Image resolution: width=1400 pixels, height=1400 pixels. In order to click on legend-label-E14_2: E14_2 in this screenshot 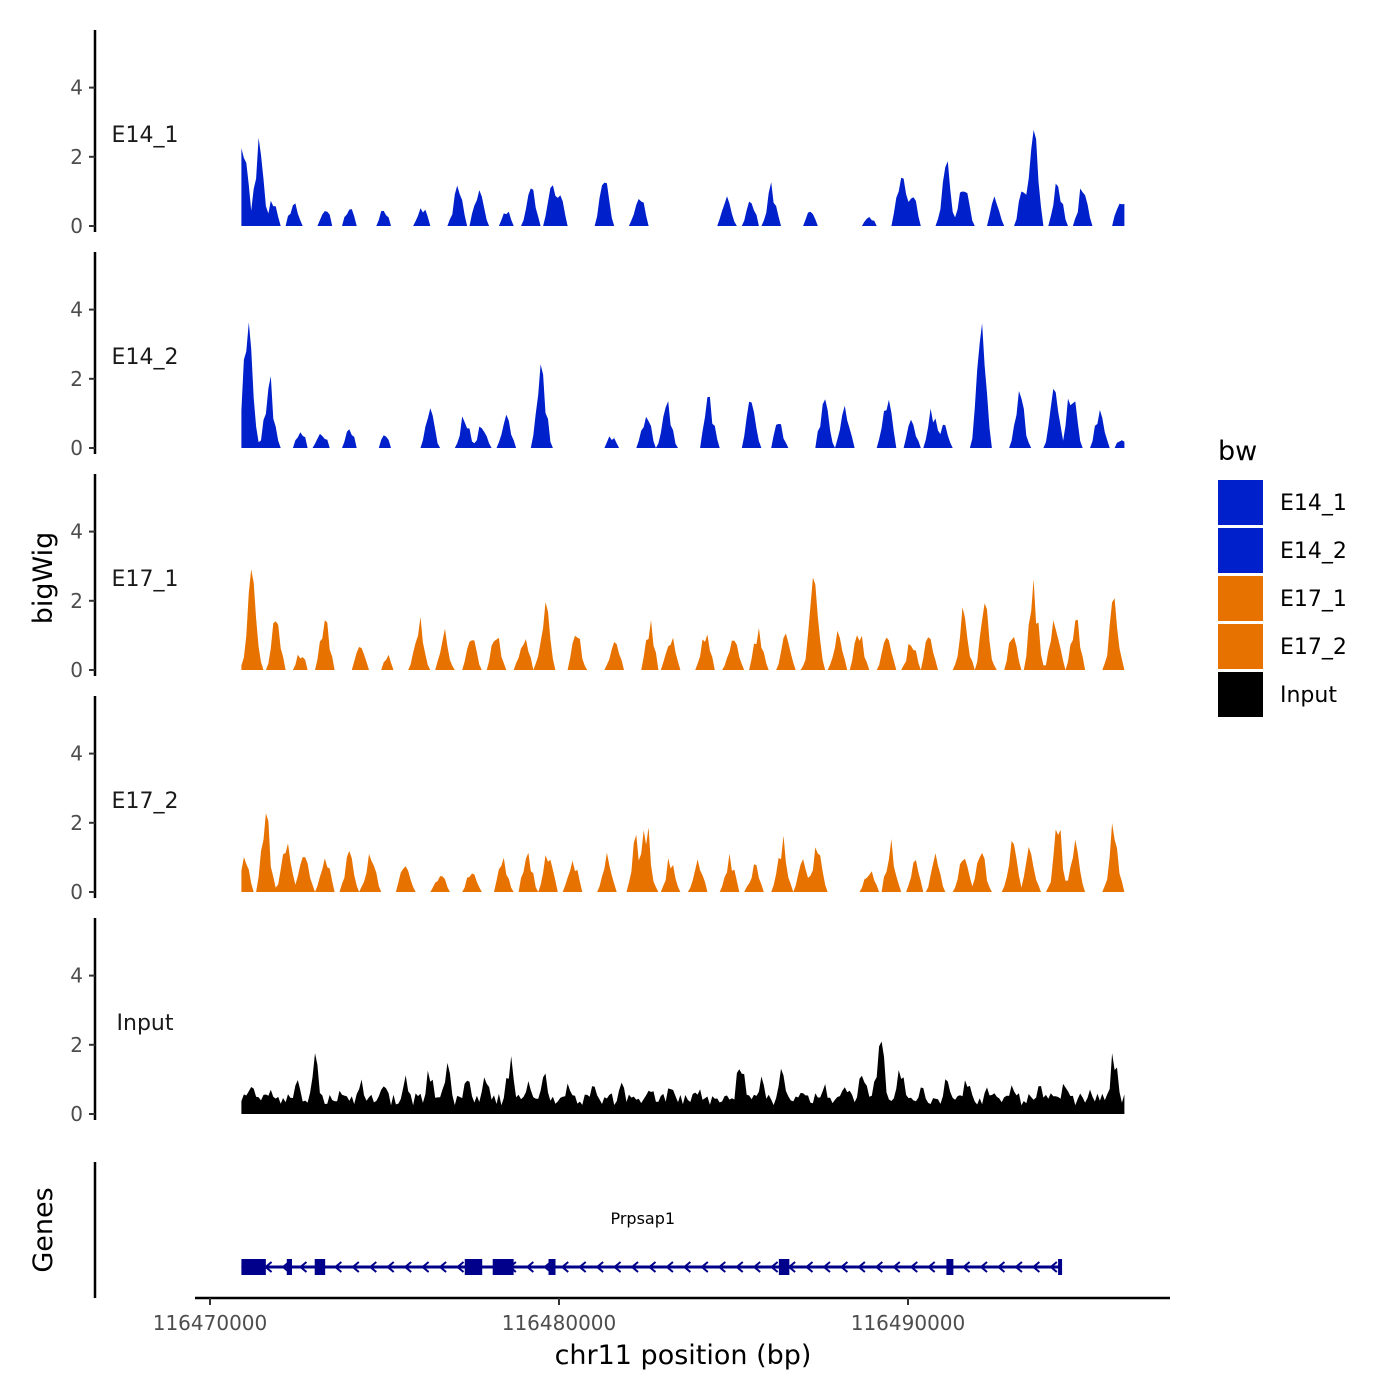, I will do `click(1313, 551)`.